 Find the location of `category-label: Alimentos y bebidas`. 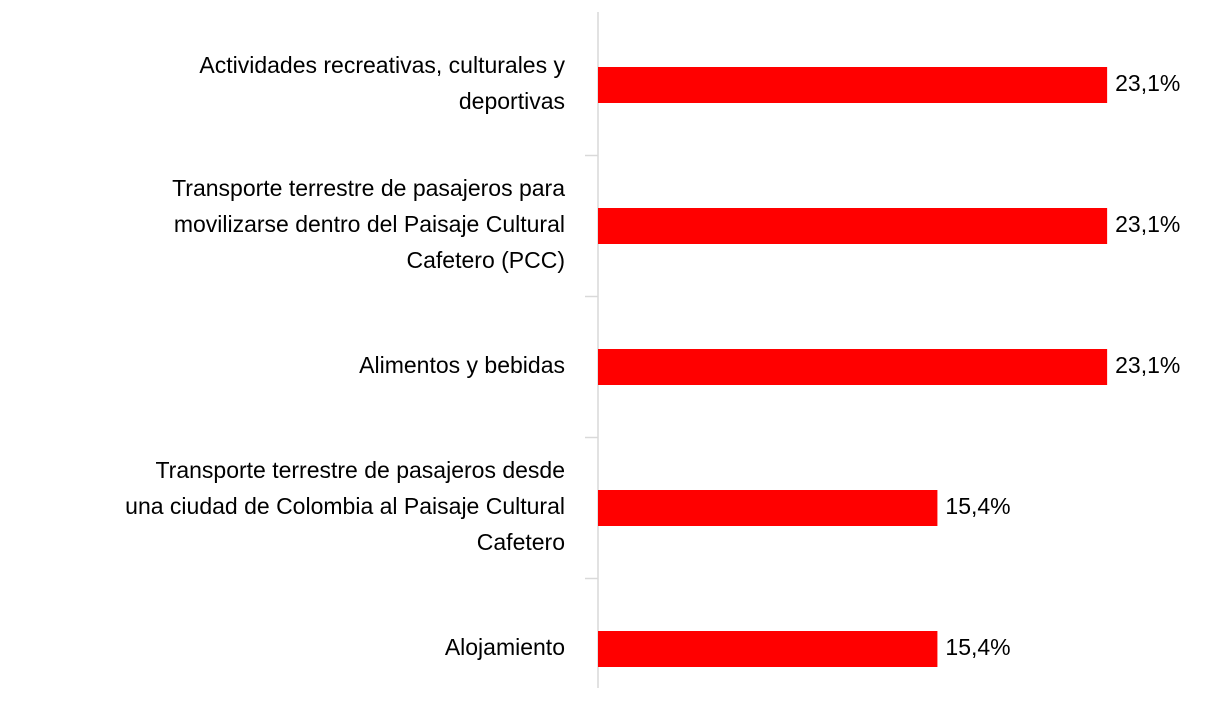

category-label: Alimentos y bebidas is located at coordinates (462, 365).